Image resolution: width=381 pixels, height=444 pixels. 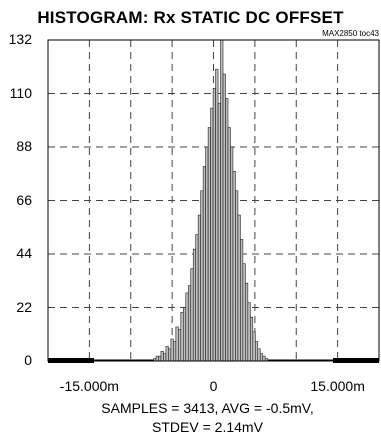 What do you see at coordinates (190, 17) in the screenshot?
I see `chart-title: HISTOGRAM: Rx STATIC DC OFFSET` at bounding box center [190, 17].